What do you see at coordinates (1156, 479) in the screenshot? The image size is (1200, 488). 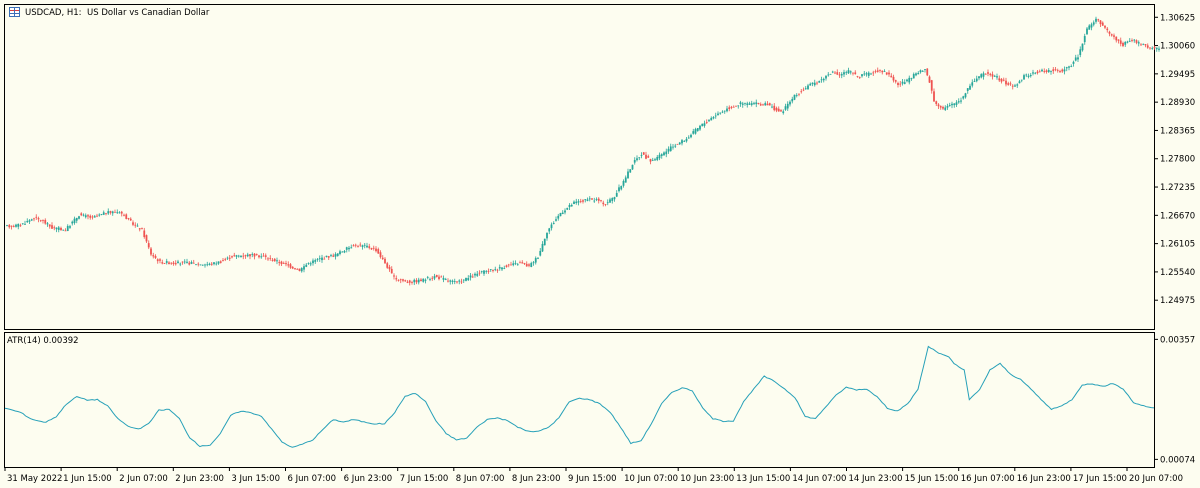 I see `time-tick-label: 20 Jun 07:00` at bounding box center [1156, 479].